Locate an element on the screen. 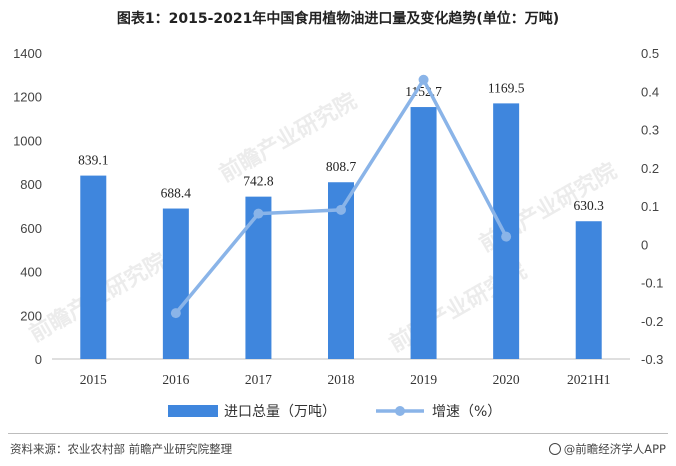 The width and height of the screenshot is (676, 466). x-tick-label: 2015 is located at coordinates (93, 379).